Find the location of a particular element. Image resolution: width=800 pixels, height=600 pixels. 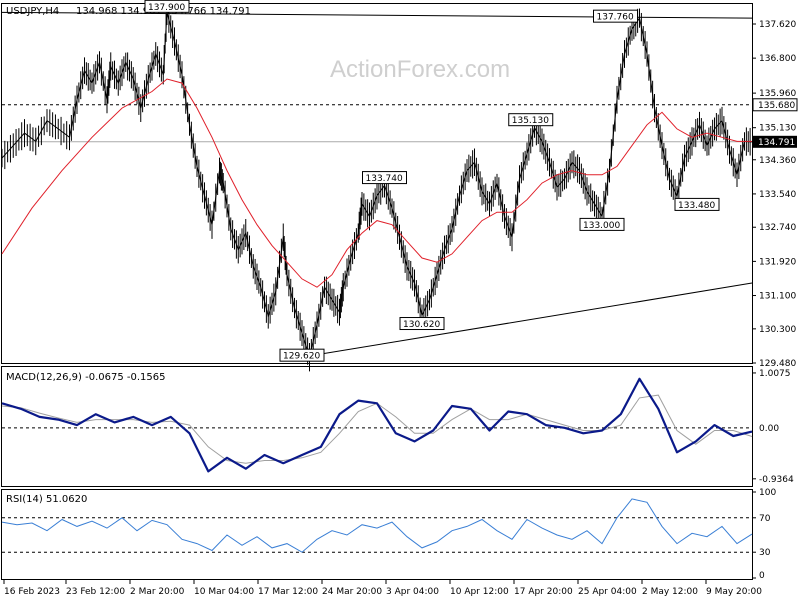

rsi-y-tick-label: 0 is located at coordinates (762, 576).